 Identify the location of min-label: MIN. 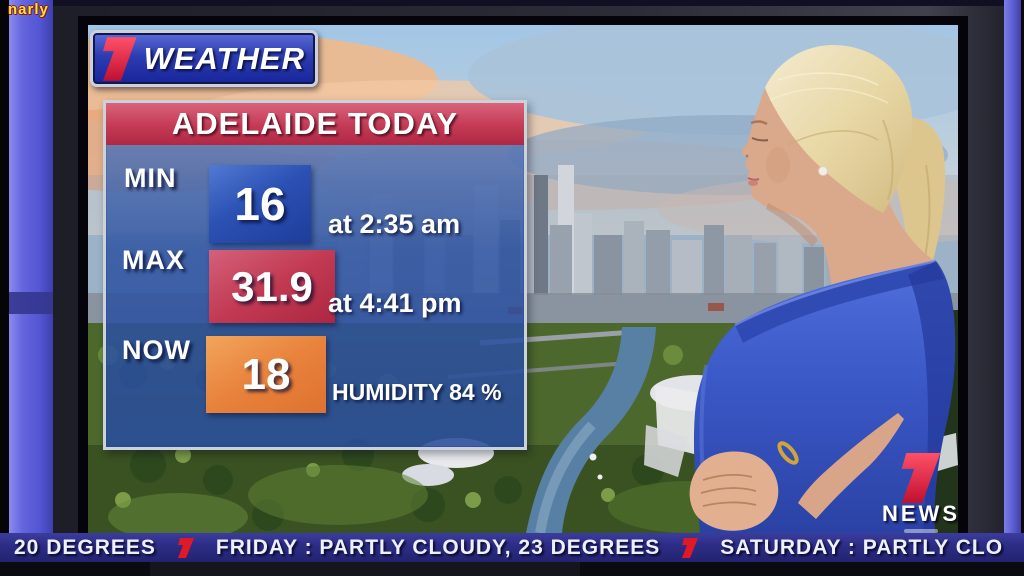
(150, 178).